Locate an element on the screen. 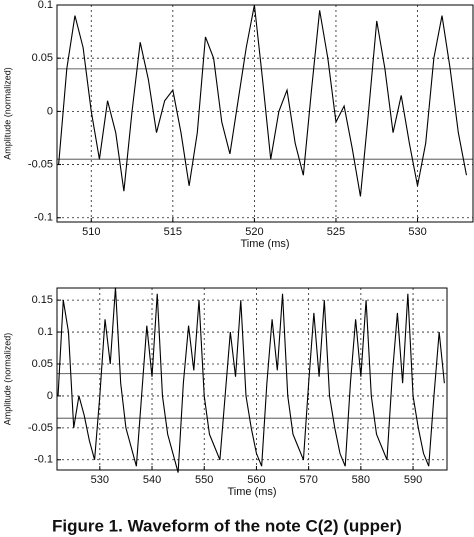  x-tick-label: 520 is located at coordinates (254, 232).